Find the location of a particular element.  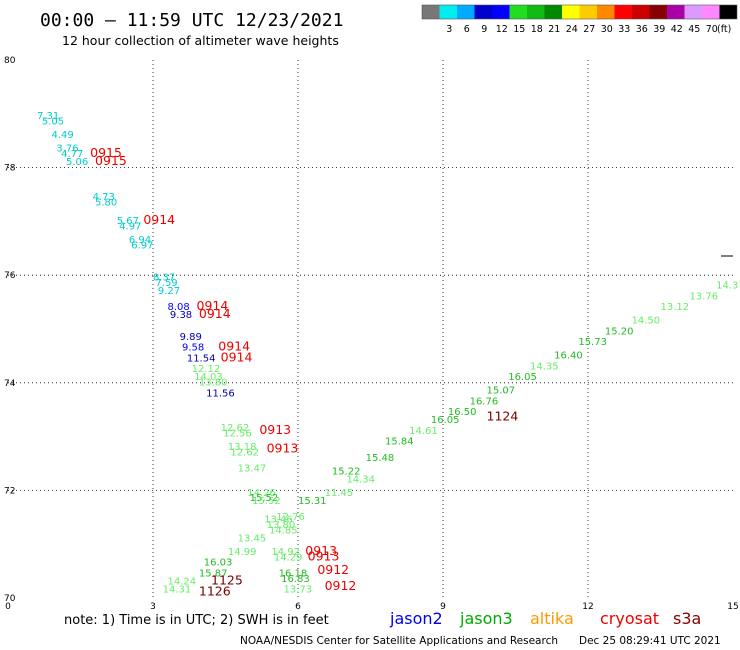

swh-label: 13.46 is located at coordinates (278, 520).